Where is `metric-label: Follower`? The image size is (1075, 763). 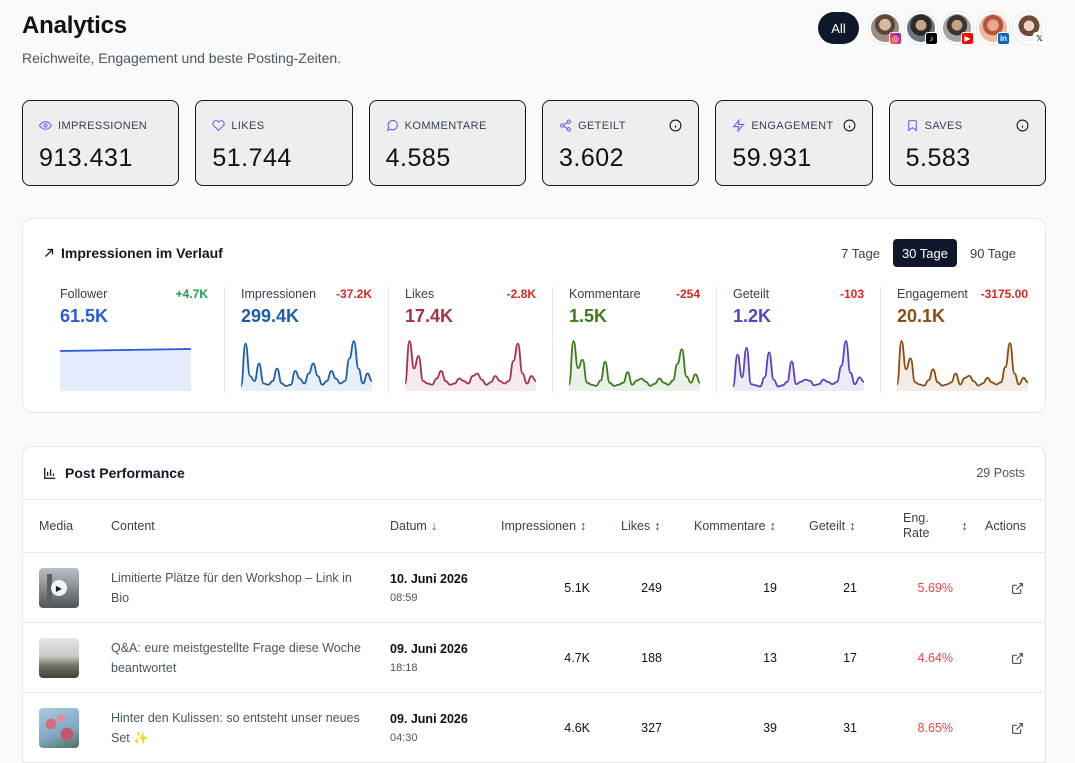 metric-label: Follower is located at coordinates (84, 294).